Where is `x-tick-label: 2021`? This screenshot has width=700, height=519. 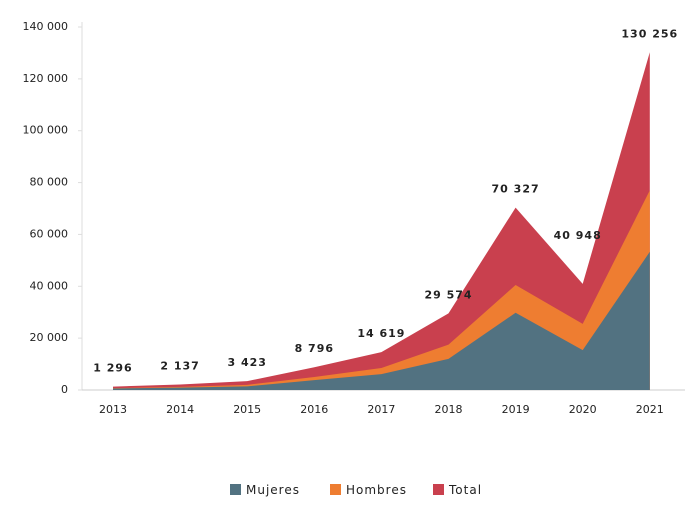 x-tick-label: 2021 is located at coordinates (650, 409).